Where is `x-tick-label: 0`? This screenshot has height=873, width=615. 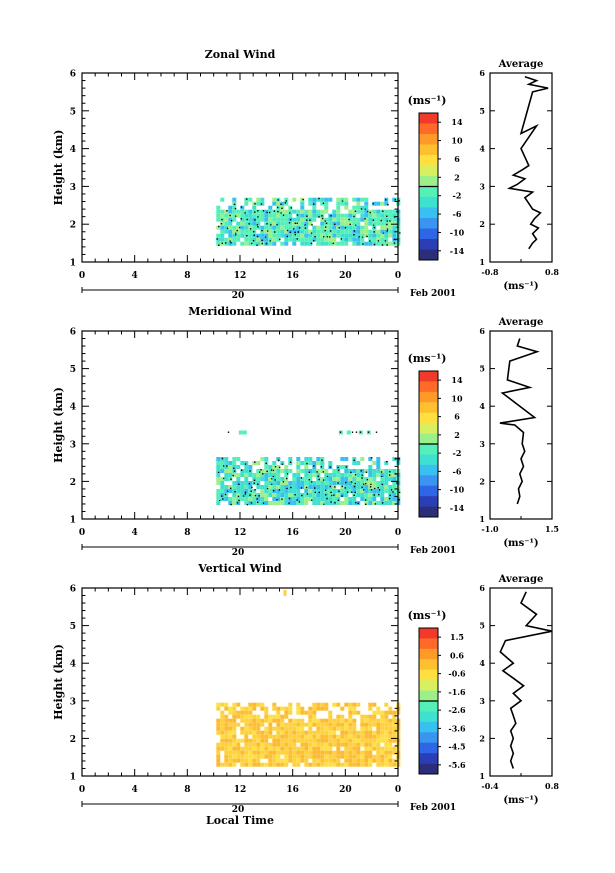
x-tick-label: 0 is located at coordinates (82, 533).